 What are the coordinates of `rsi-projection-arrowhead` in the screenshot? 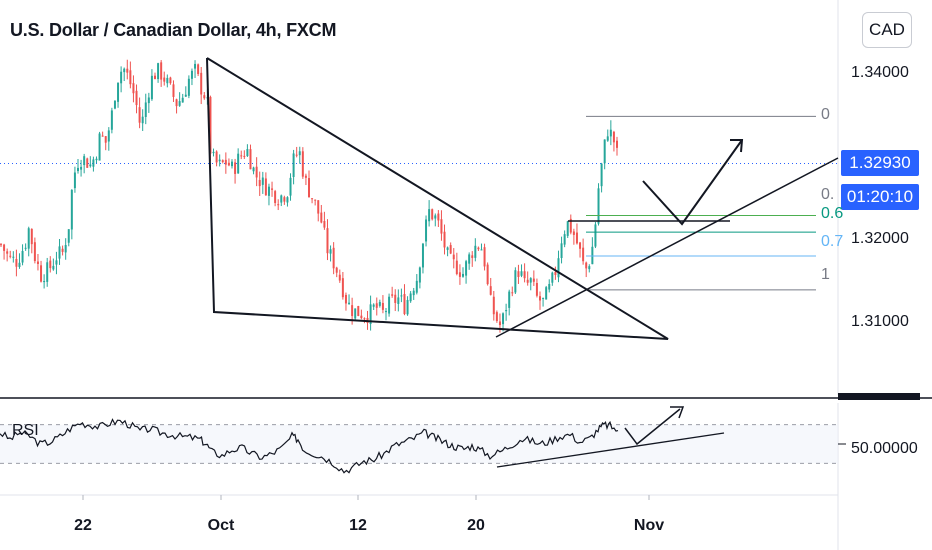 It's located at (677, 412).